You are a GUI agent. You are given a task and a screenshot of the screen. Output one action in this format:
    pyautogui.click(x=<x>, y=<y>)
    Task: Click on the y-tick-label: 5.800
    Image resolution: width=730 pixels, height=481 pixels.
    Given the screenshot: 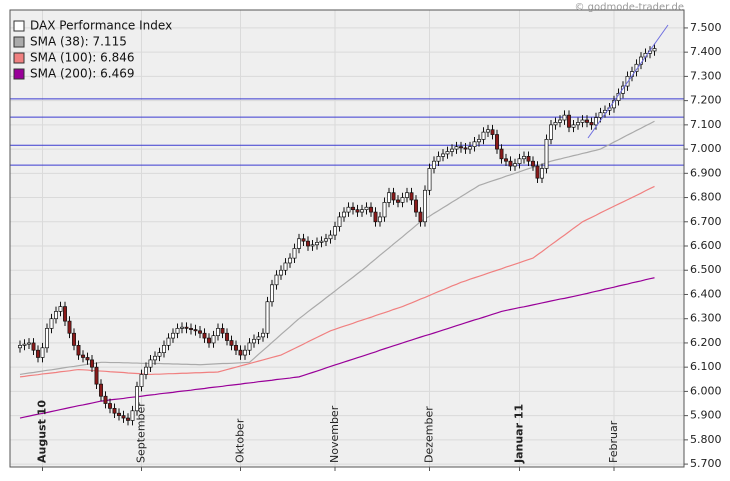 What is the action you would take?
    pyautogui.click(x=706, y=439)
    